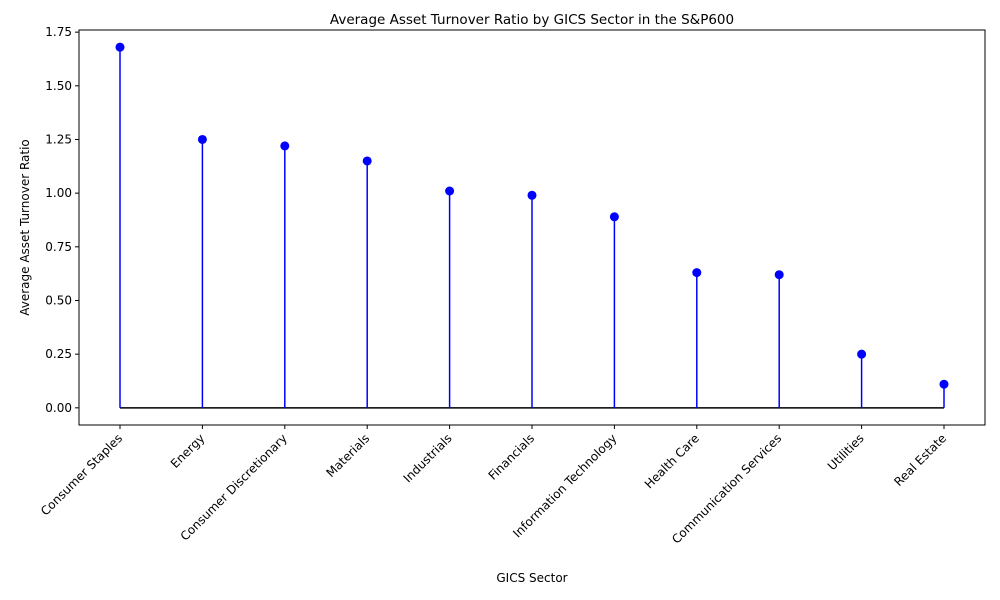  What do you see at coordinates (62, 220) in the screenshot?
I see `y-axis: 0.00 0.25 0.50 0.75 1.00 1.25 1.50 1.75` at bounding box center [62, 220].